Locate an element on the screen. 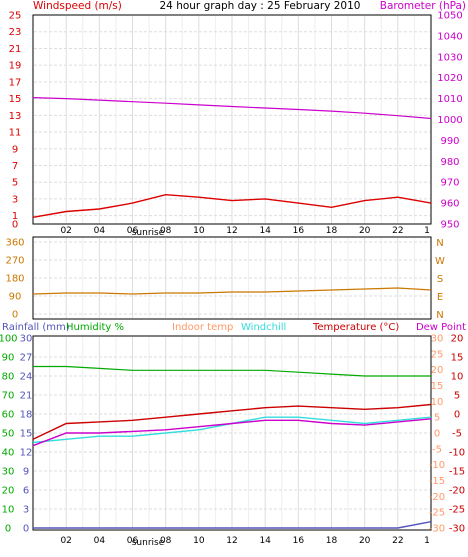 The width and height of the screenshot is (468, 557). temperature-tick-label-outer: -30 is located at coordinates (457, 529).